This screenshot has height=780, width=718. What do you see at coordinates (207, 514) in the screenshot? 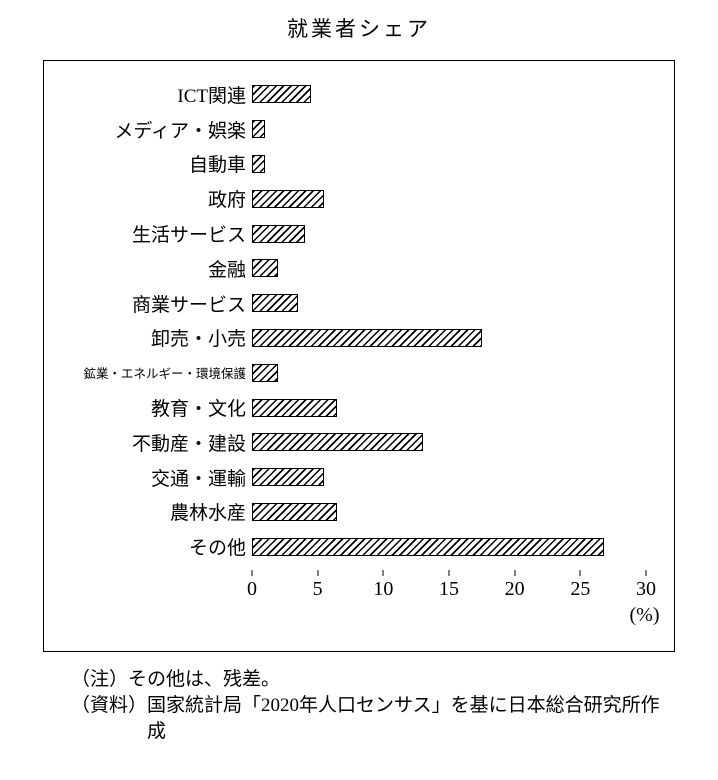
I see `category-label: 農林水産` at bounding box center [207, 514].